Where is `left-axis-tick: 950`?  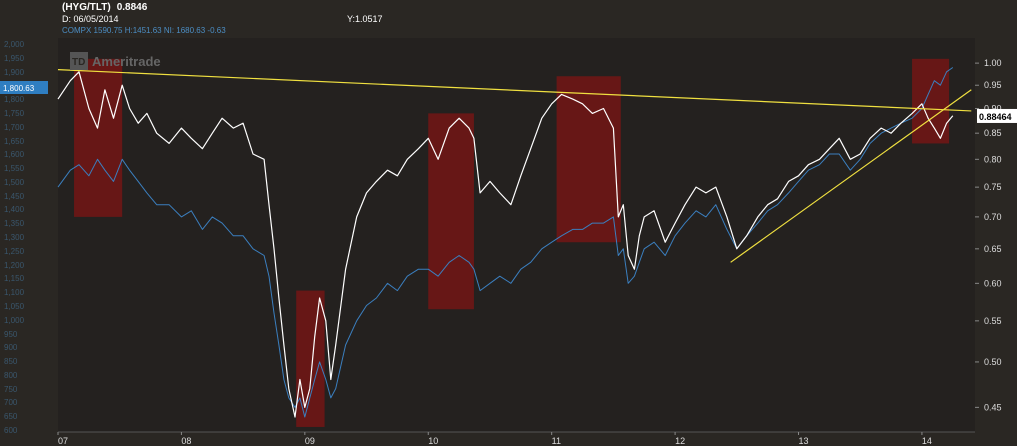
left-axis-tick: 950 is located at coordinates (11, 334).